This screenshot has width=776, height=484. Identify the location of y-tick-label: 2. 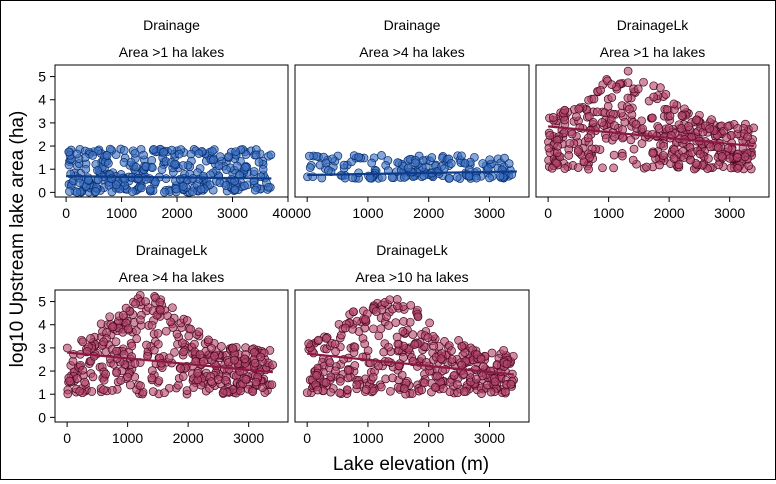
(42, 371).